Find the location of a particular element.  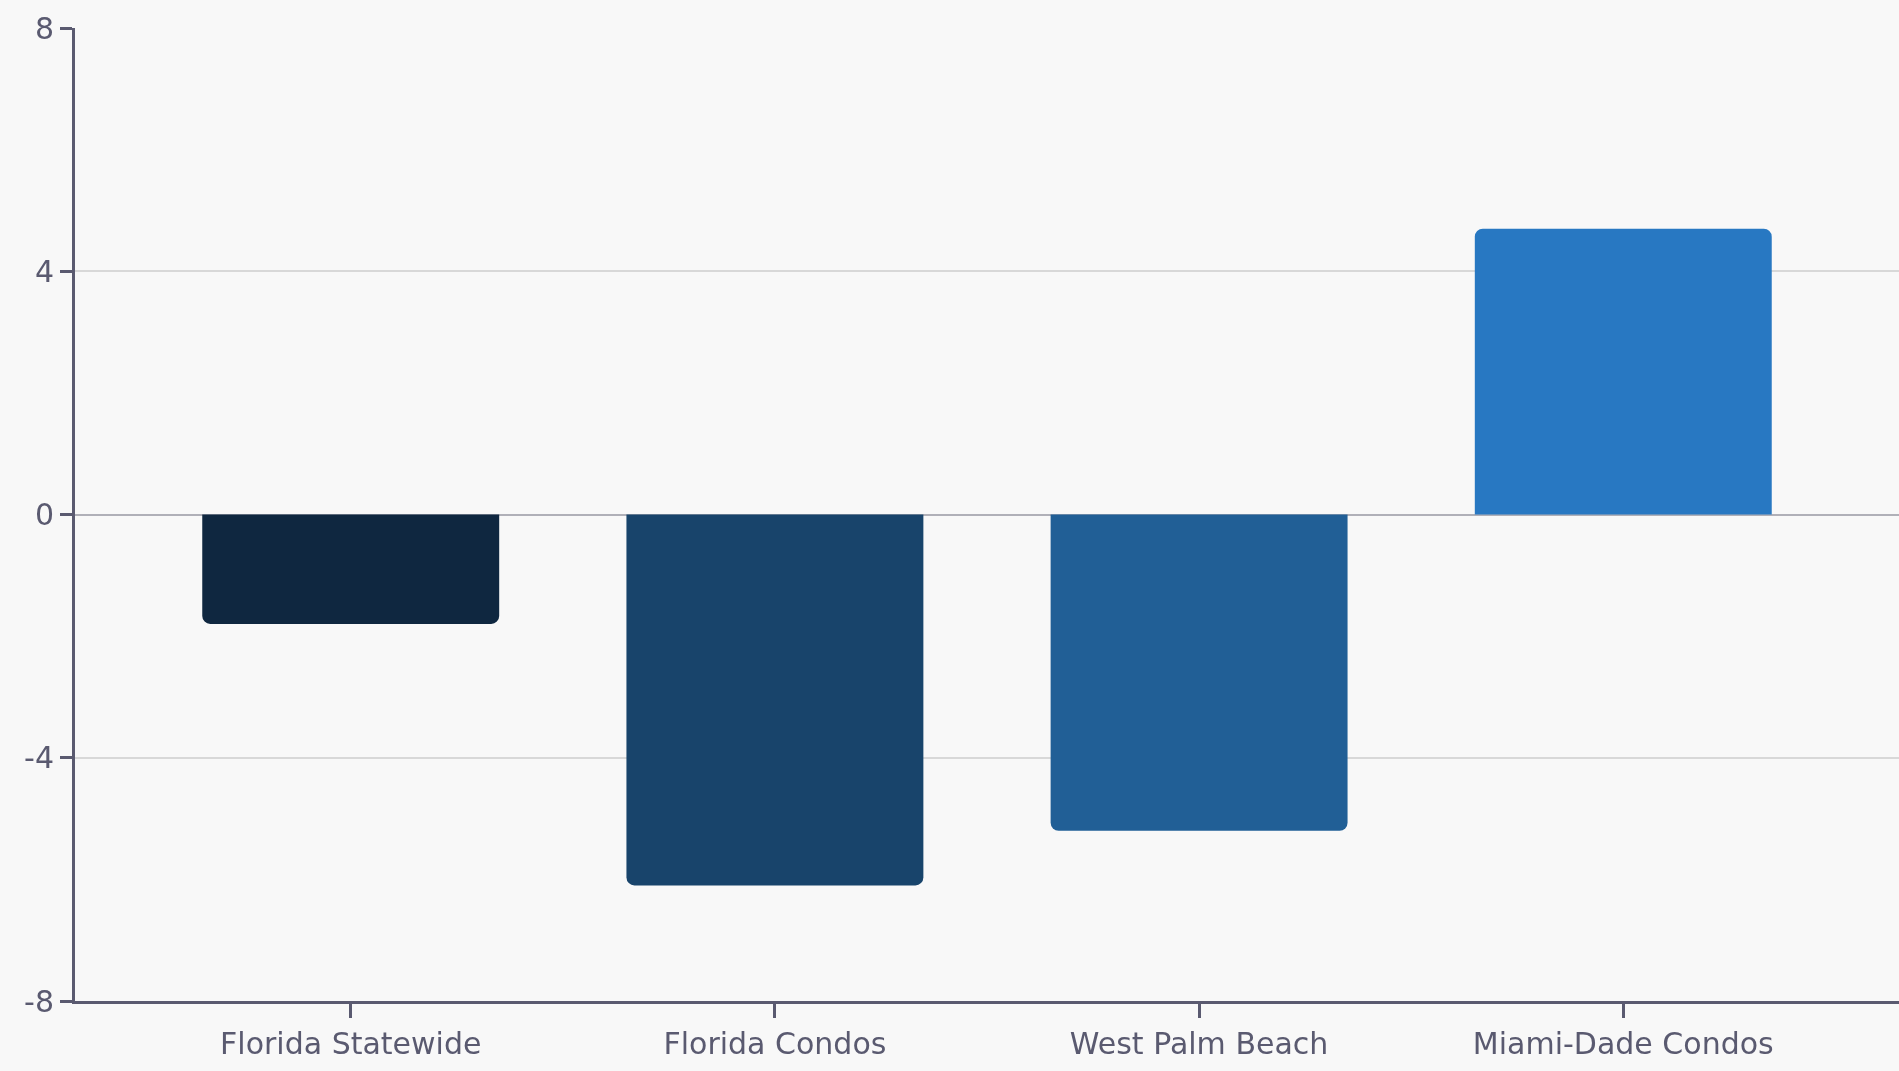

x-tick-label: Florida Statewide is located at coordinates (351, 1043).